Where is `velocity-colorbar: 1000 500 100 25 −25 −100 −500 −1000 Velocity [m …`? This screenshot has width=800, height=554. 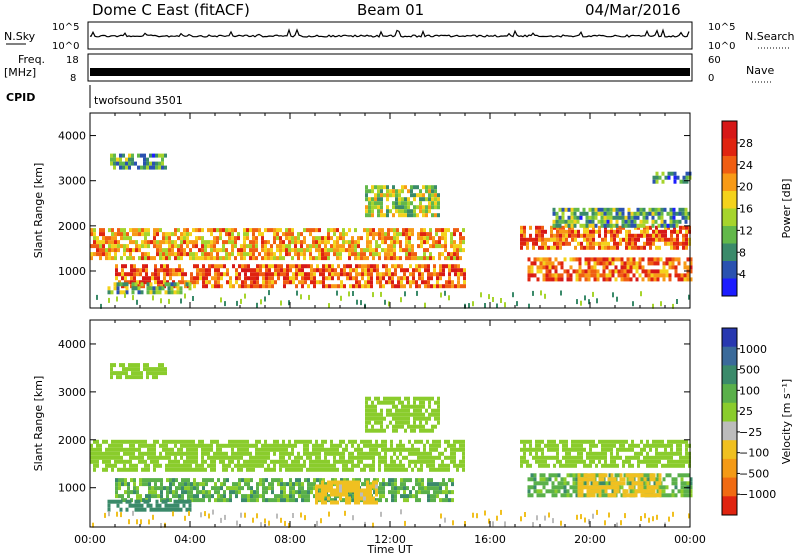
velocity-colorbar: 1000 500 100 25 −25 −100 −500 −1000 Velocity [m … is located at coordinates (757, 421).